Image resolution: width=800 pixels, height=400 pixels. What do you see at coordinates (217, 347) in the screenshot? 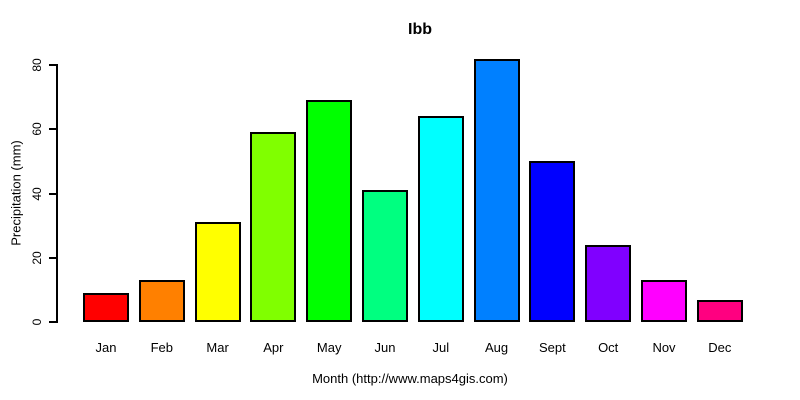
I see `x-tick-label-mar: Mar` at bounding box center [217, 347].